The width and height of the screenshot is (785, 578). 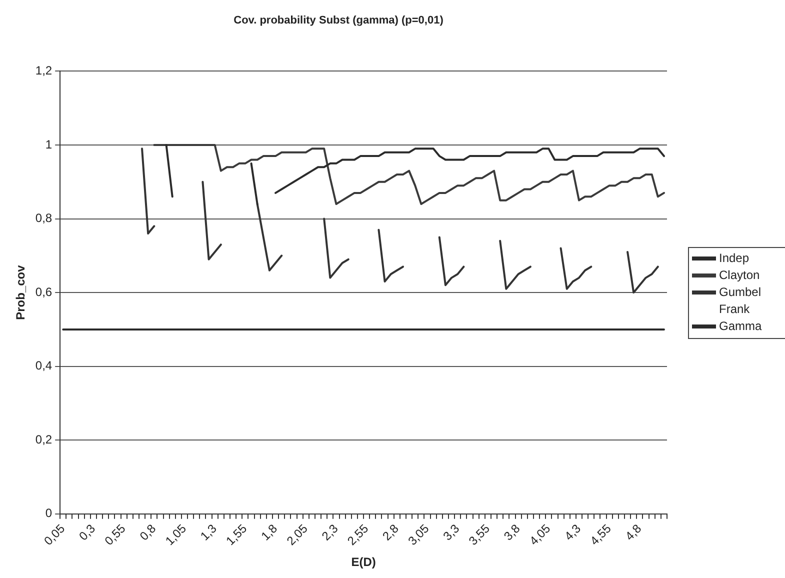 What do you see at coordinates (269, 532) in the screenshot?
I see `x-tick-label: 1,8` at bounding box center [269, 532].